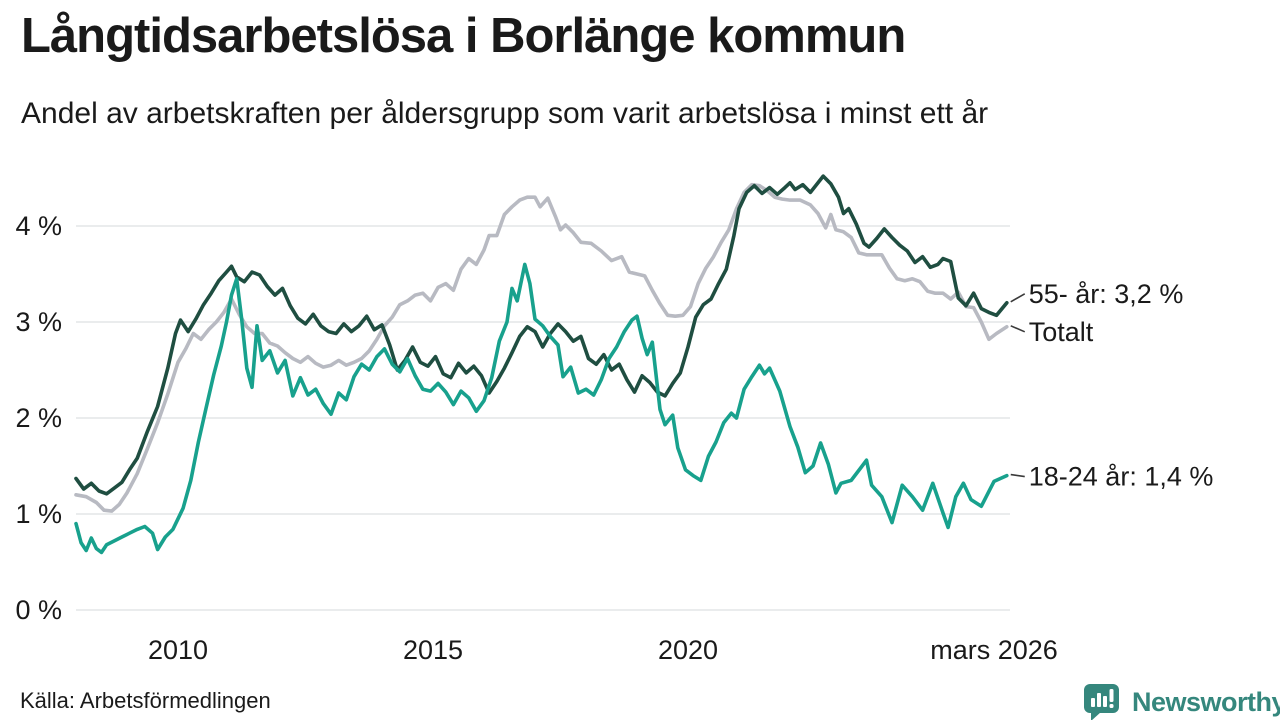 This screenshot has width=1280, height=720. I want to click on y-axis-tick-1: 1 %, so click(38, 514).